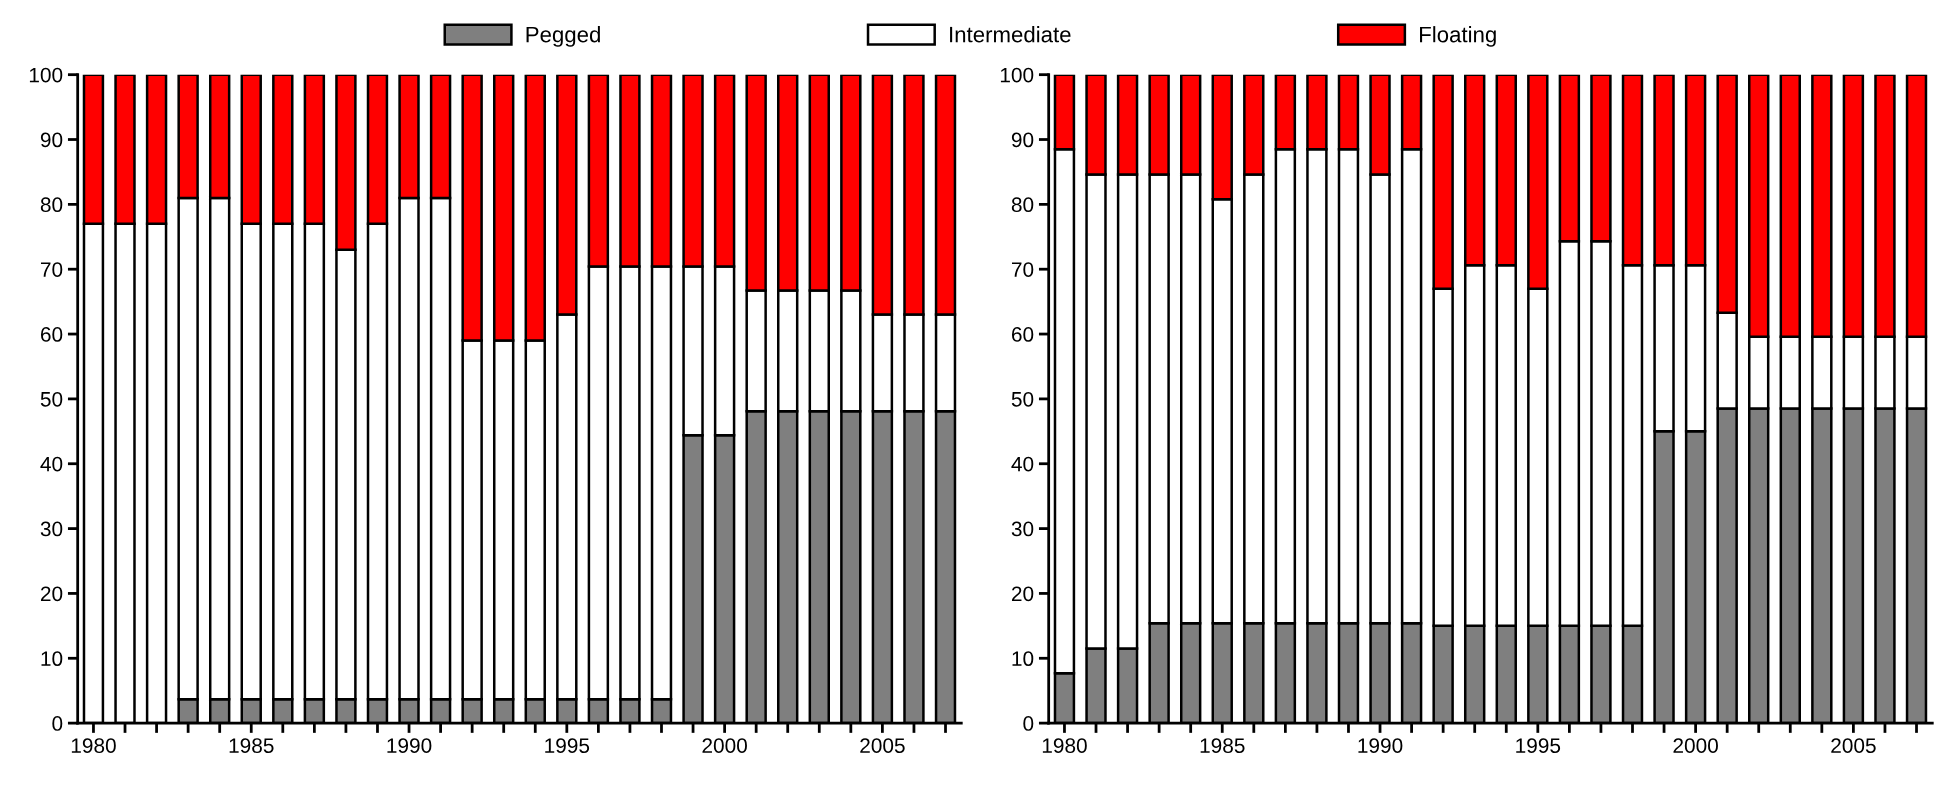  What do you see at coordinates (1458, 36) in the screenshot?
I see `legend-label: Floating` at bounding box center [1458, 36].